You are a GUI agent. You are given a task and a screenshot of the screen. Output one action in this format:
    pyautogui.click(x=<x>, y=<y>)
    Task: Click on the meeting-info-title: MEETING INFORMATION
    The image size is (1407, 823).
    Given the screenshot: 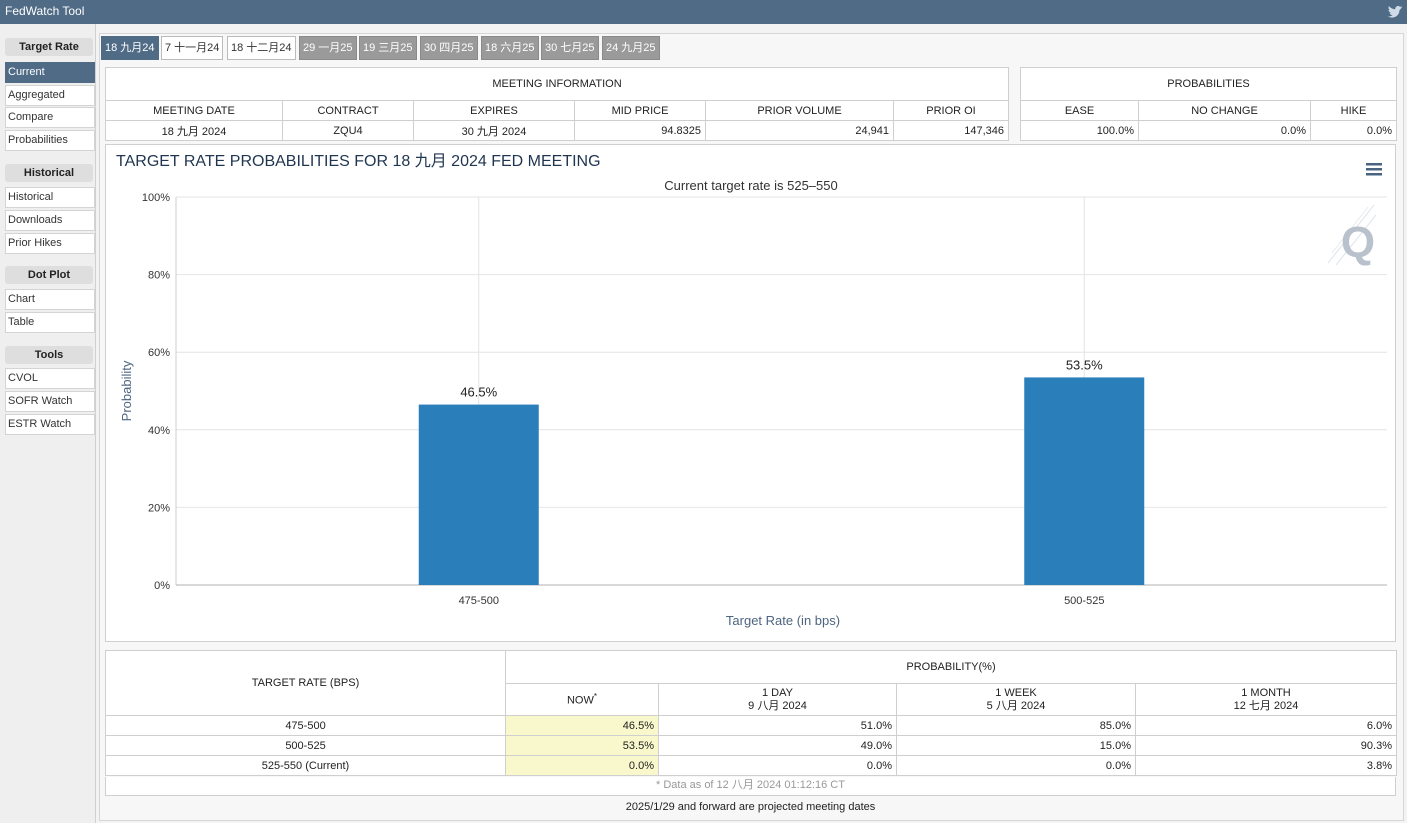 What is the action you would take?
    pyautogui.click(x=557, y=84)
    